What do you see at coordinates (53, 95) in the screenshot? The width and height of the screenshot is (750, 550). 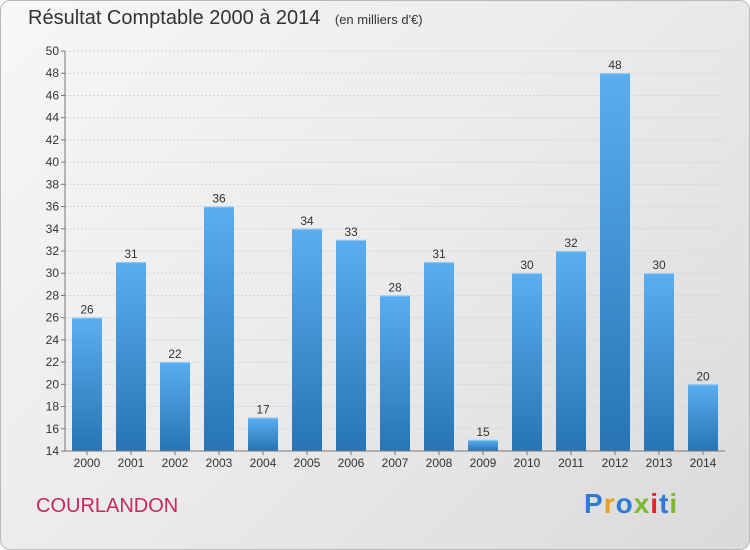 I see `y-tick-label: 46` at bounding box center [53, 95].